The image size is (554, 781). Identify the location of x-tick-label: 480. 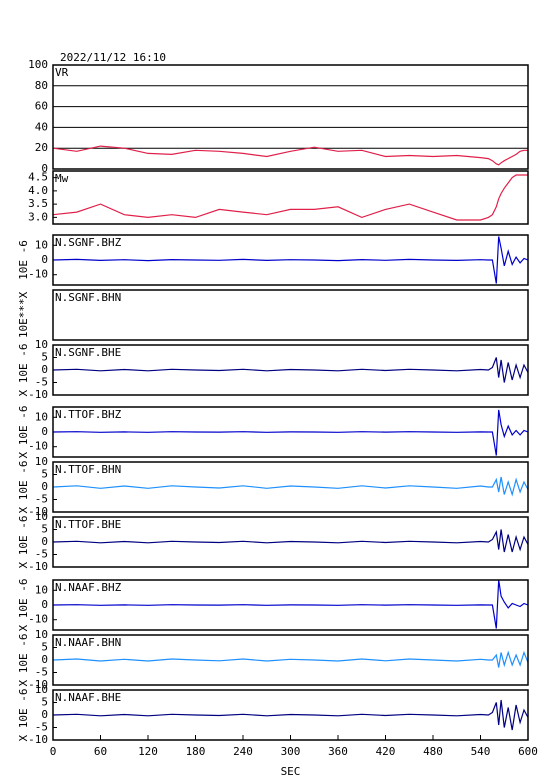
(433, 751).